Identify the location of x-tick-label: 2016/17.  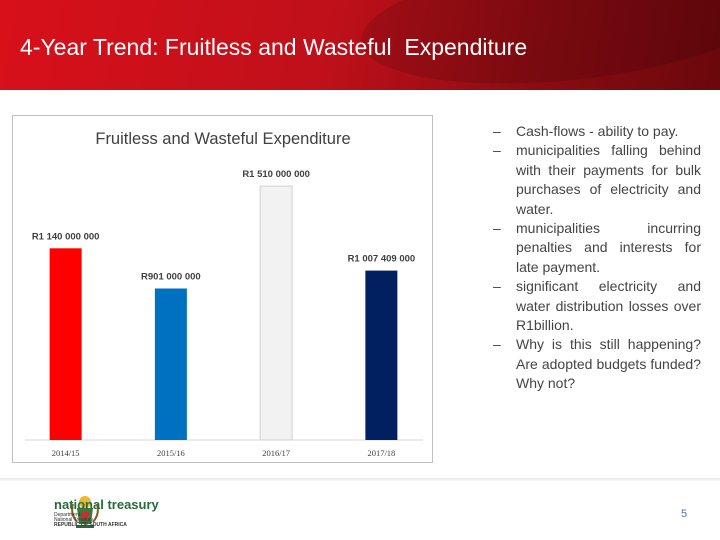
(276, 453).